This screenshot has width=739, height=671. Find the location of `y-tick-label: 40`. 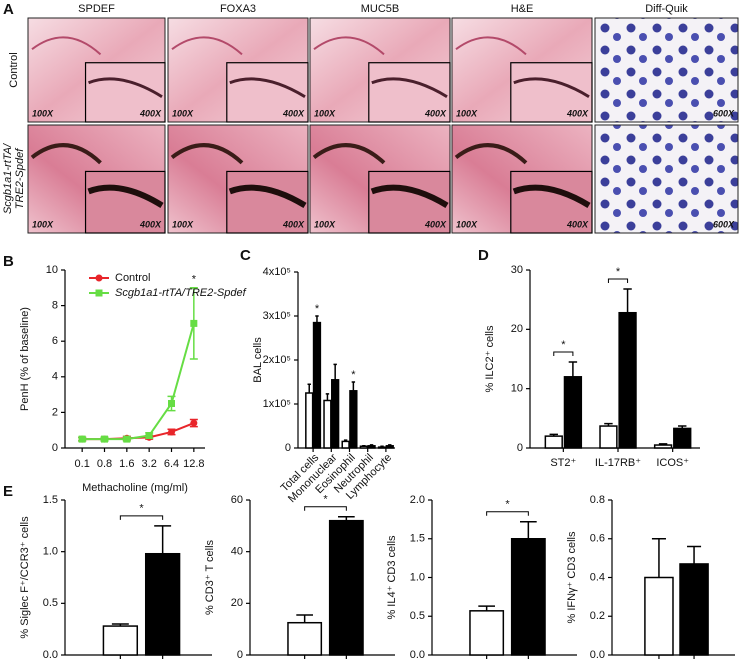

y-tick-label: 40 is located at coordinates (237, 552).